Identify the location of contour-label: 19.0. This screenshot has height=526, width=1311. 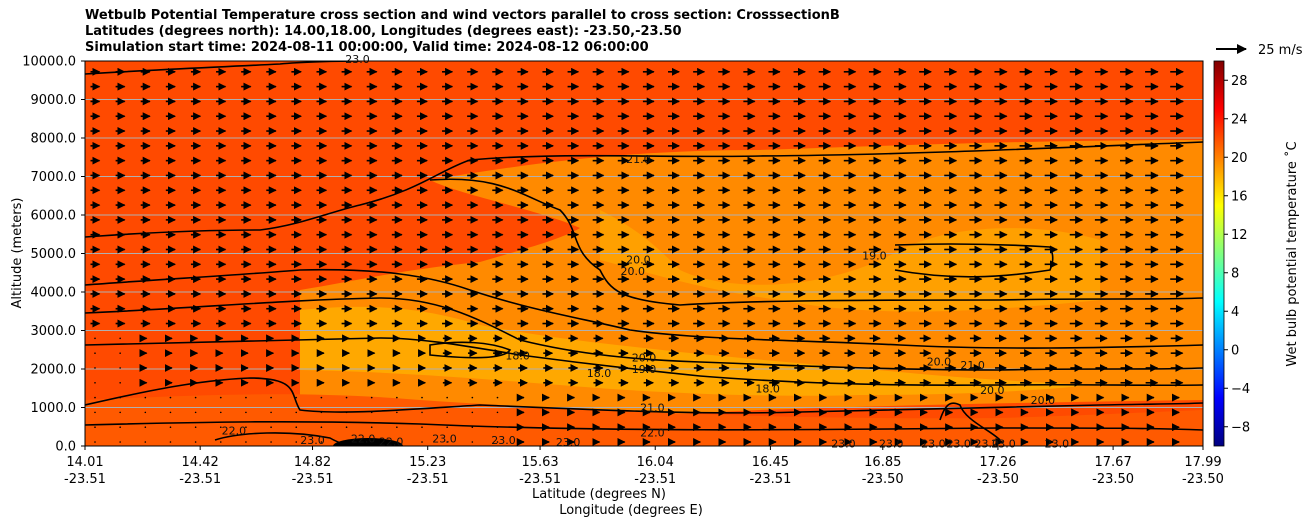
(644, 369).